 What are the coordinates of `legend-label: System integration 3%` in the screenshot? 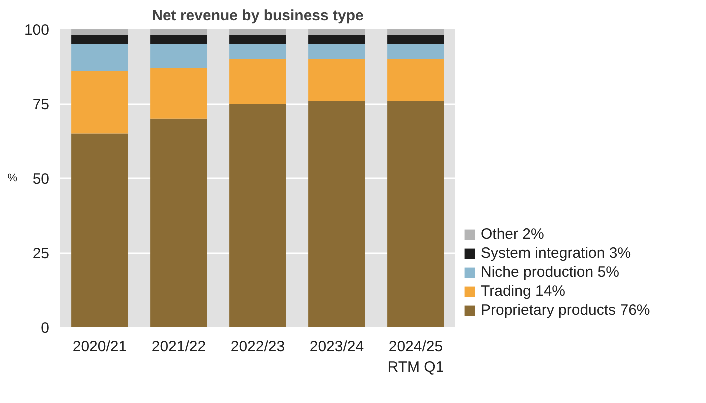 It's located at (556, 253).